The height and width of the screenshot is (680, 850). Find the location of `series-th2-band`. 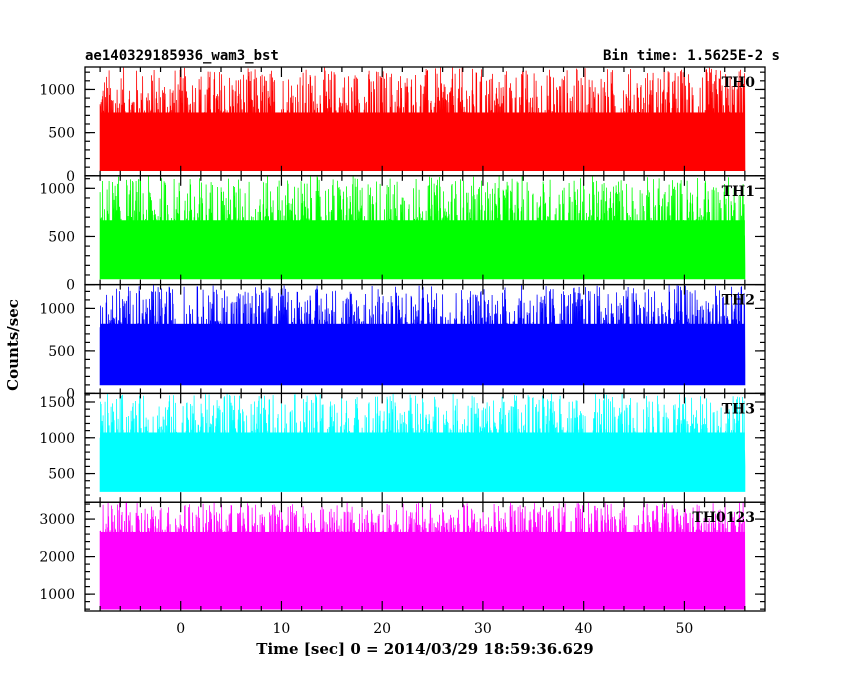

series-th2-band is located at coordinates (422, 346).